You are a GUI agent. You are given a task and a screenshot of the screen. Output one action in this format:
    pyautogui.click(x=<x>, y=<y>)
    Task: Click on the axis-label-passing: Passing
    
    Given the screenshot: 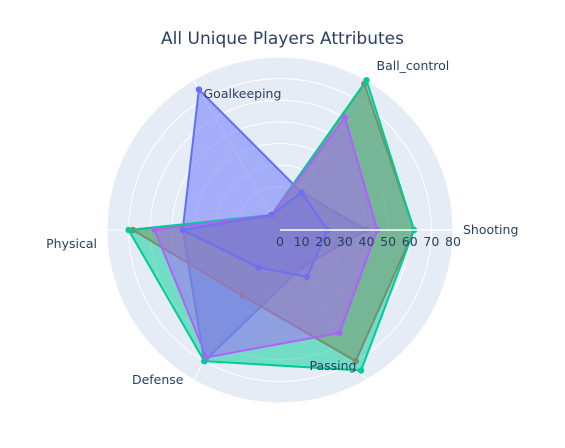 What is the action you would take?
    pyautogui.click(x=333, y=365)
    